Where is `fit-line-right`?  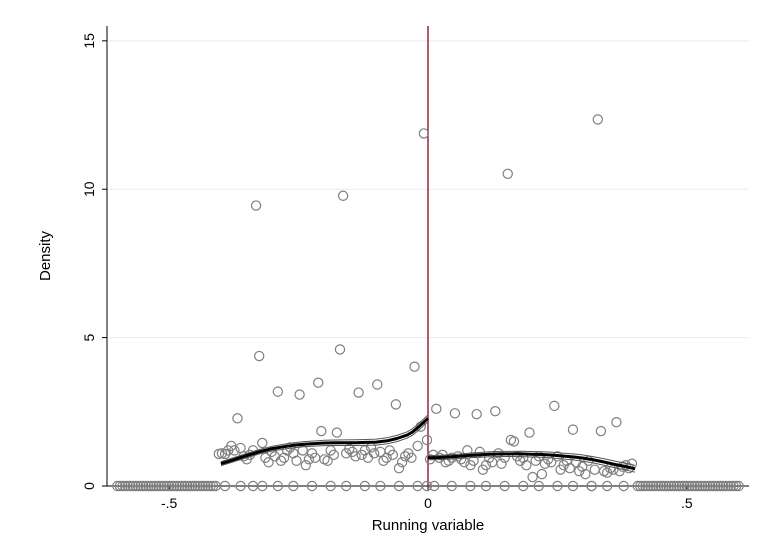 fit-line-right is located at coordinates (531, 461).